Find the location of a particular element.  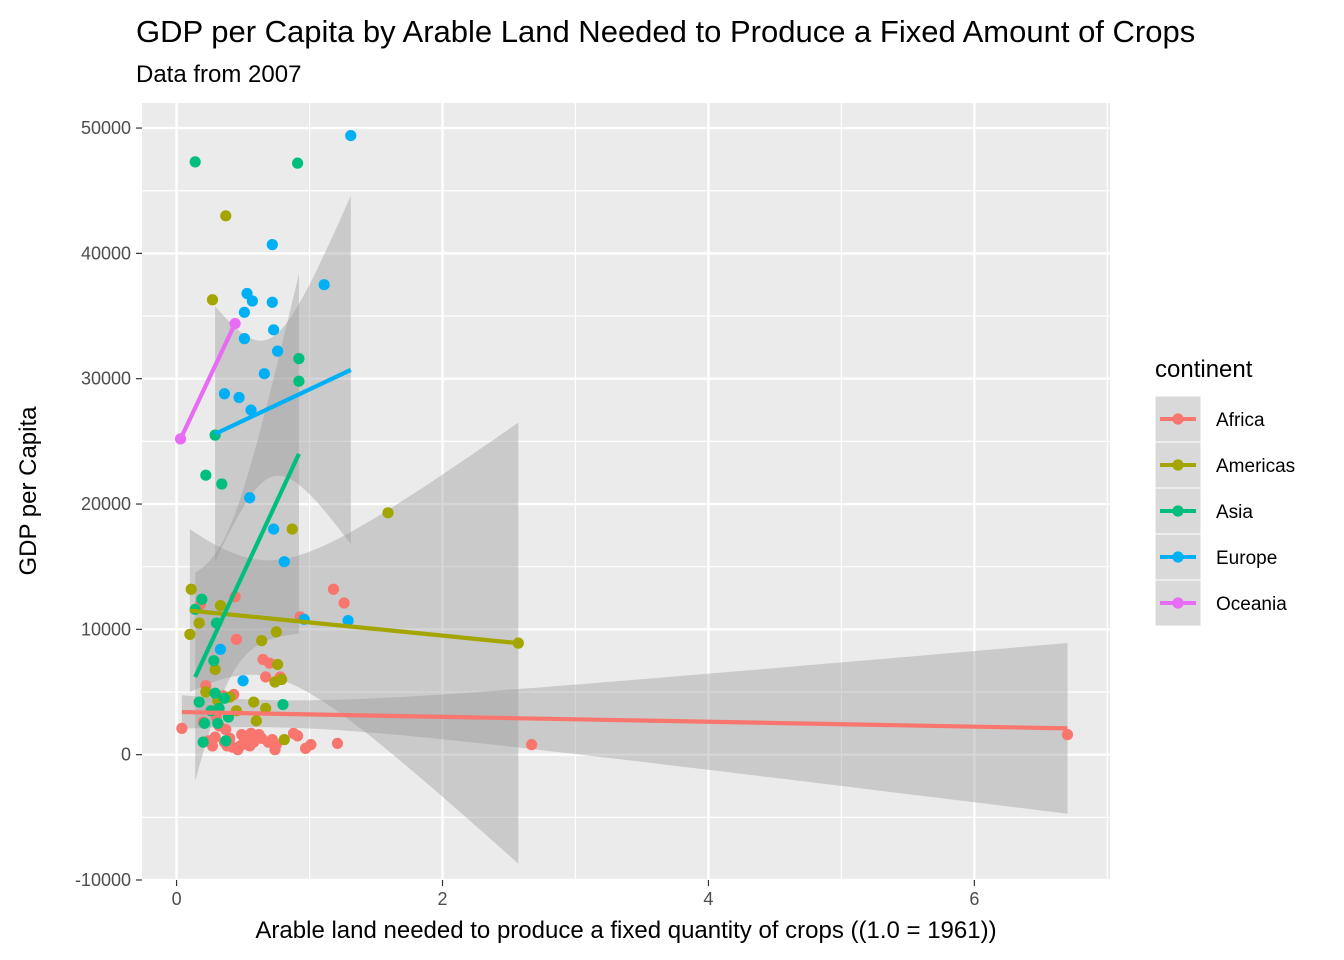

legend-label: Africa is located at coordinates (1240, 420).